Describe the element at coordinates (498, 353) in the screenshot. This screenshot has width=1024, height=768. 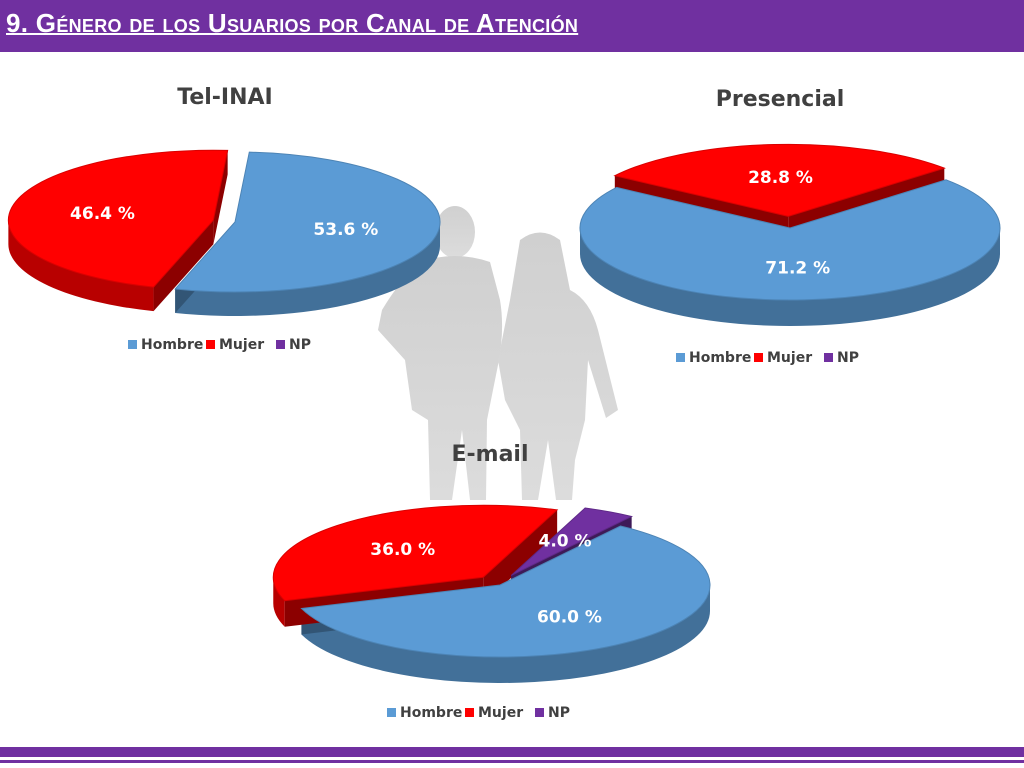
I see `couple-silhouette` at that location.